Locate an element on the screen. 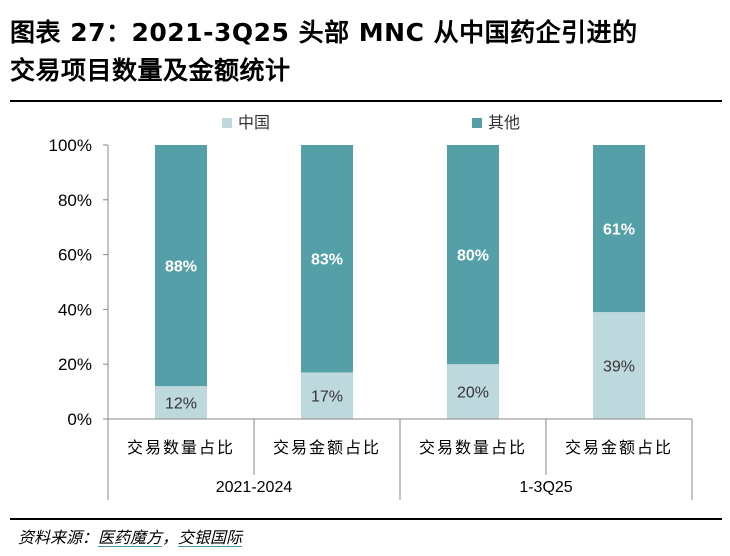  legend-china-swatch is located at coordinates (227, 123).